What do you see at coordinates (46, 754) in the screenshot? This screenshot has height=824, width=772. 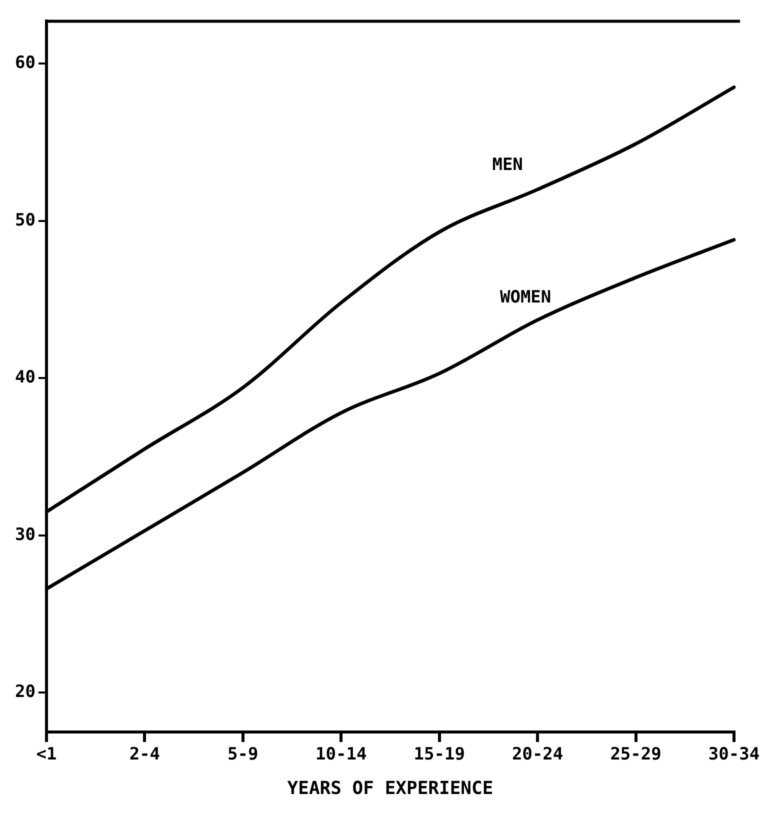 I see `x-tick-label: <1` at bounding box center [46, 754].